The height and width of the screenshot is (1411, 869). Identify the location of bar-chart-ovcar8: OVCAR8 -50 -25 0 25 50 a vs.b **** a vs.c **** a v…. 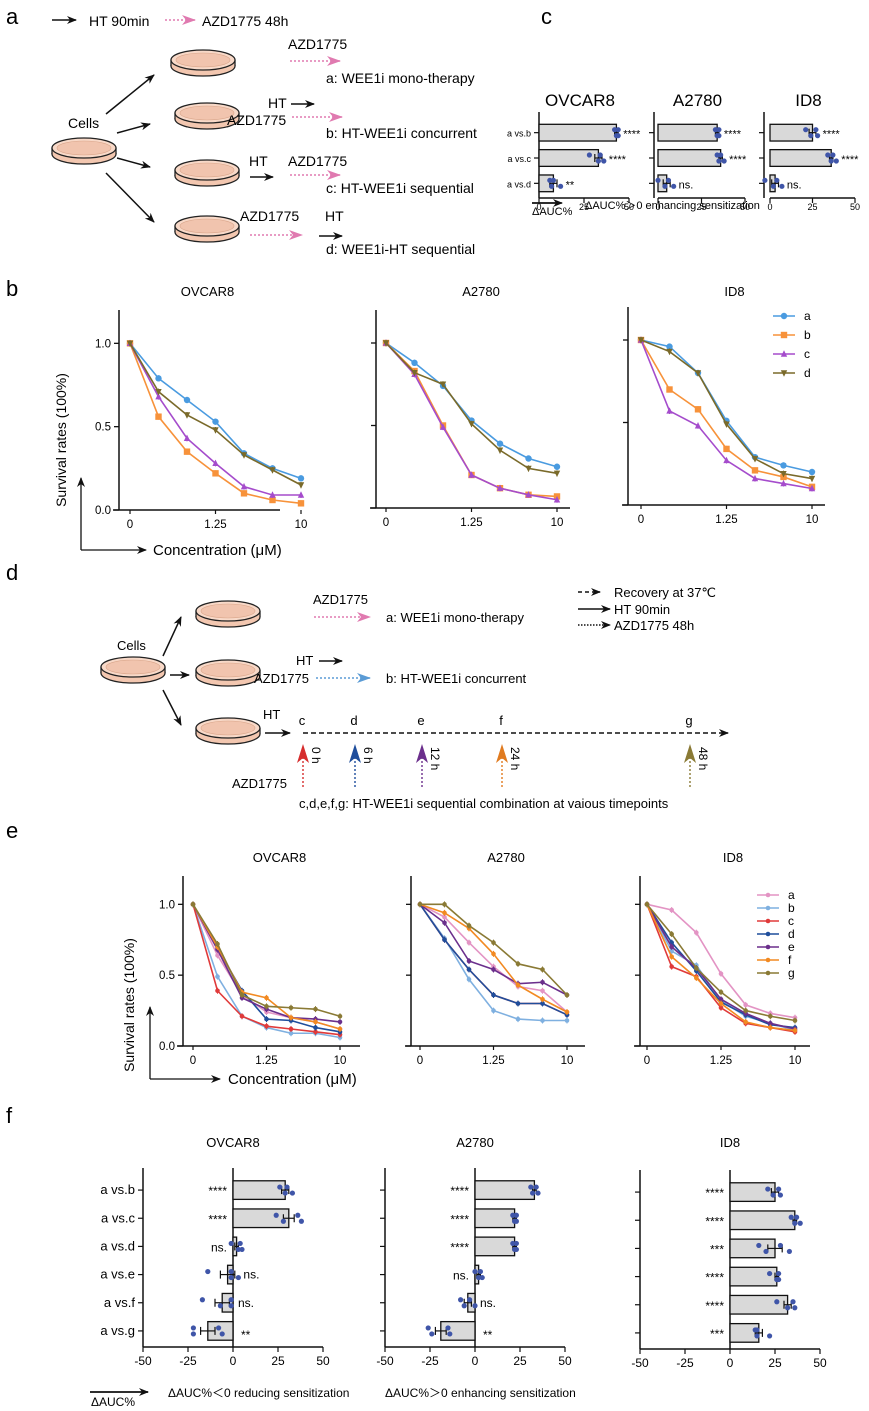
(215, 1251).